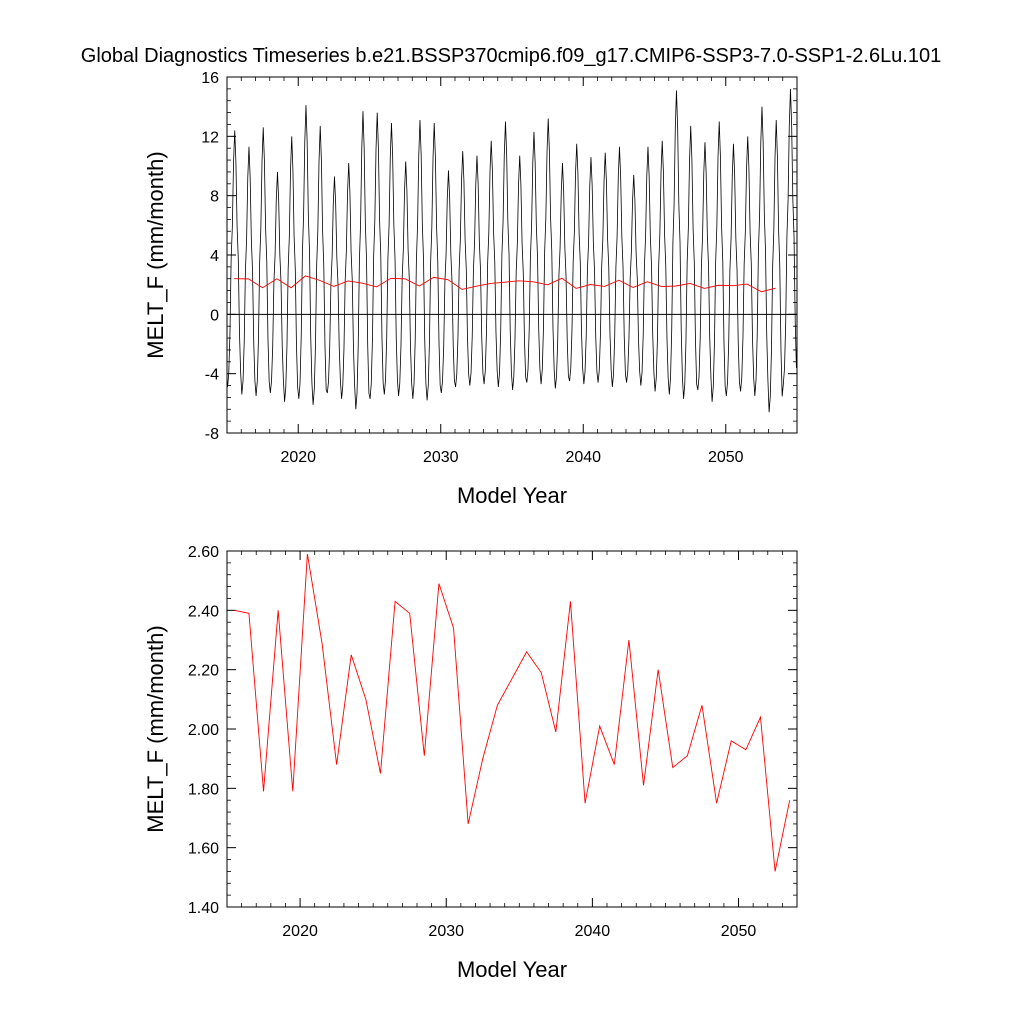  What do you see at coordinates (214, 197) in the screenshot?
I see `y-tick-label: 8` at bounding box center [214, 197].